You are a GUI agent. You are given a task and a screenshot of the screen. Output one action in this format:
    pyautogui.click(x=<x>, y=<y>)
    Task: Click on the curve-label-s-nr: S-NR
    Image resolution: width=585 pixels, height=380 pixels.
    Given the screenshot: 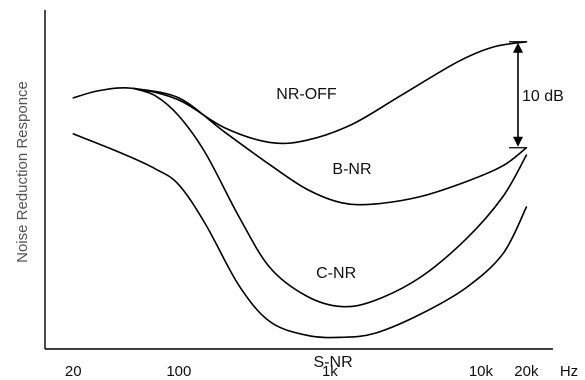 What is the action you would take?
    pyautogui.click(x=333, y=362)
    